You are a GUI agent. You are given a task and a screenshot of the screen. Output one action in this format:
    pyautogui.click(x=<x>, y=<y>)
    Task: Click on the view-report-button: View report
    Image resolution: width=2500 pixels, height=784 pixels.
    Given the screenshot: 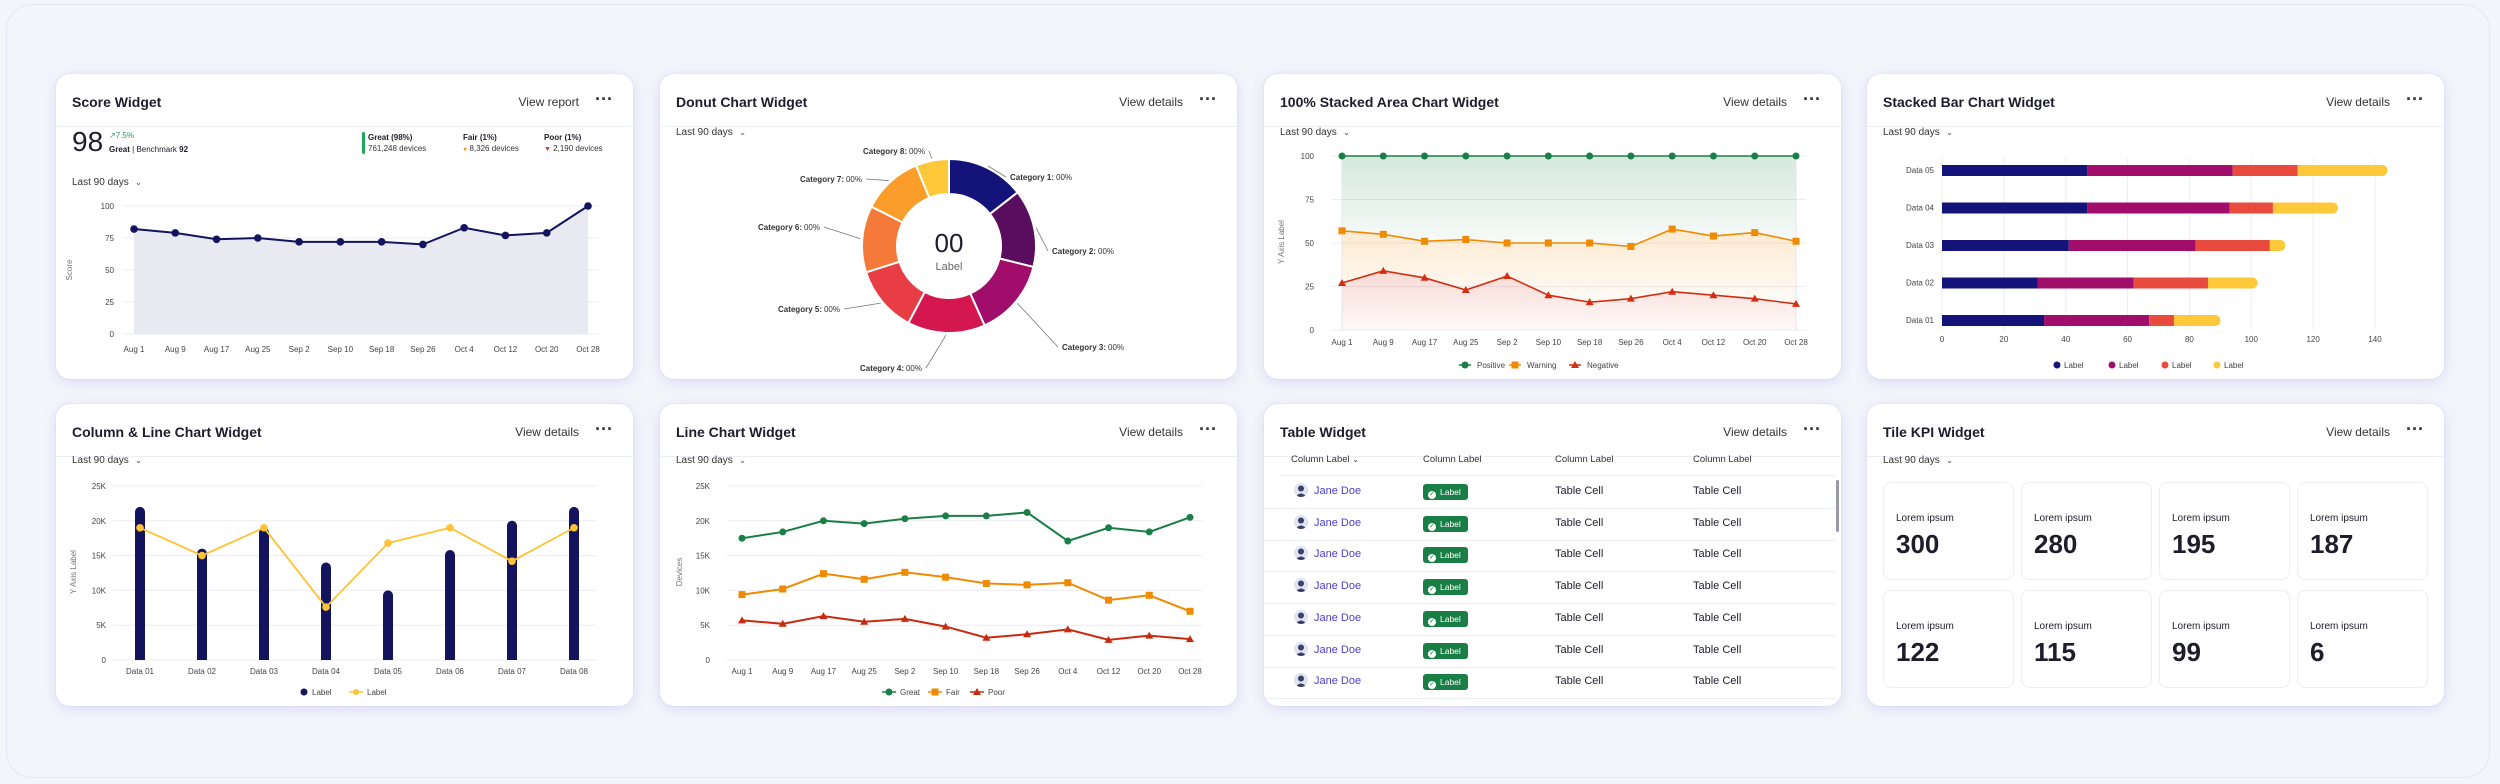 What is the action you would take?
    pyautogui.click(x=548, y=102)
    